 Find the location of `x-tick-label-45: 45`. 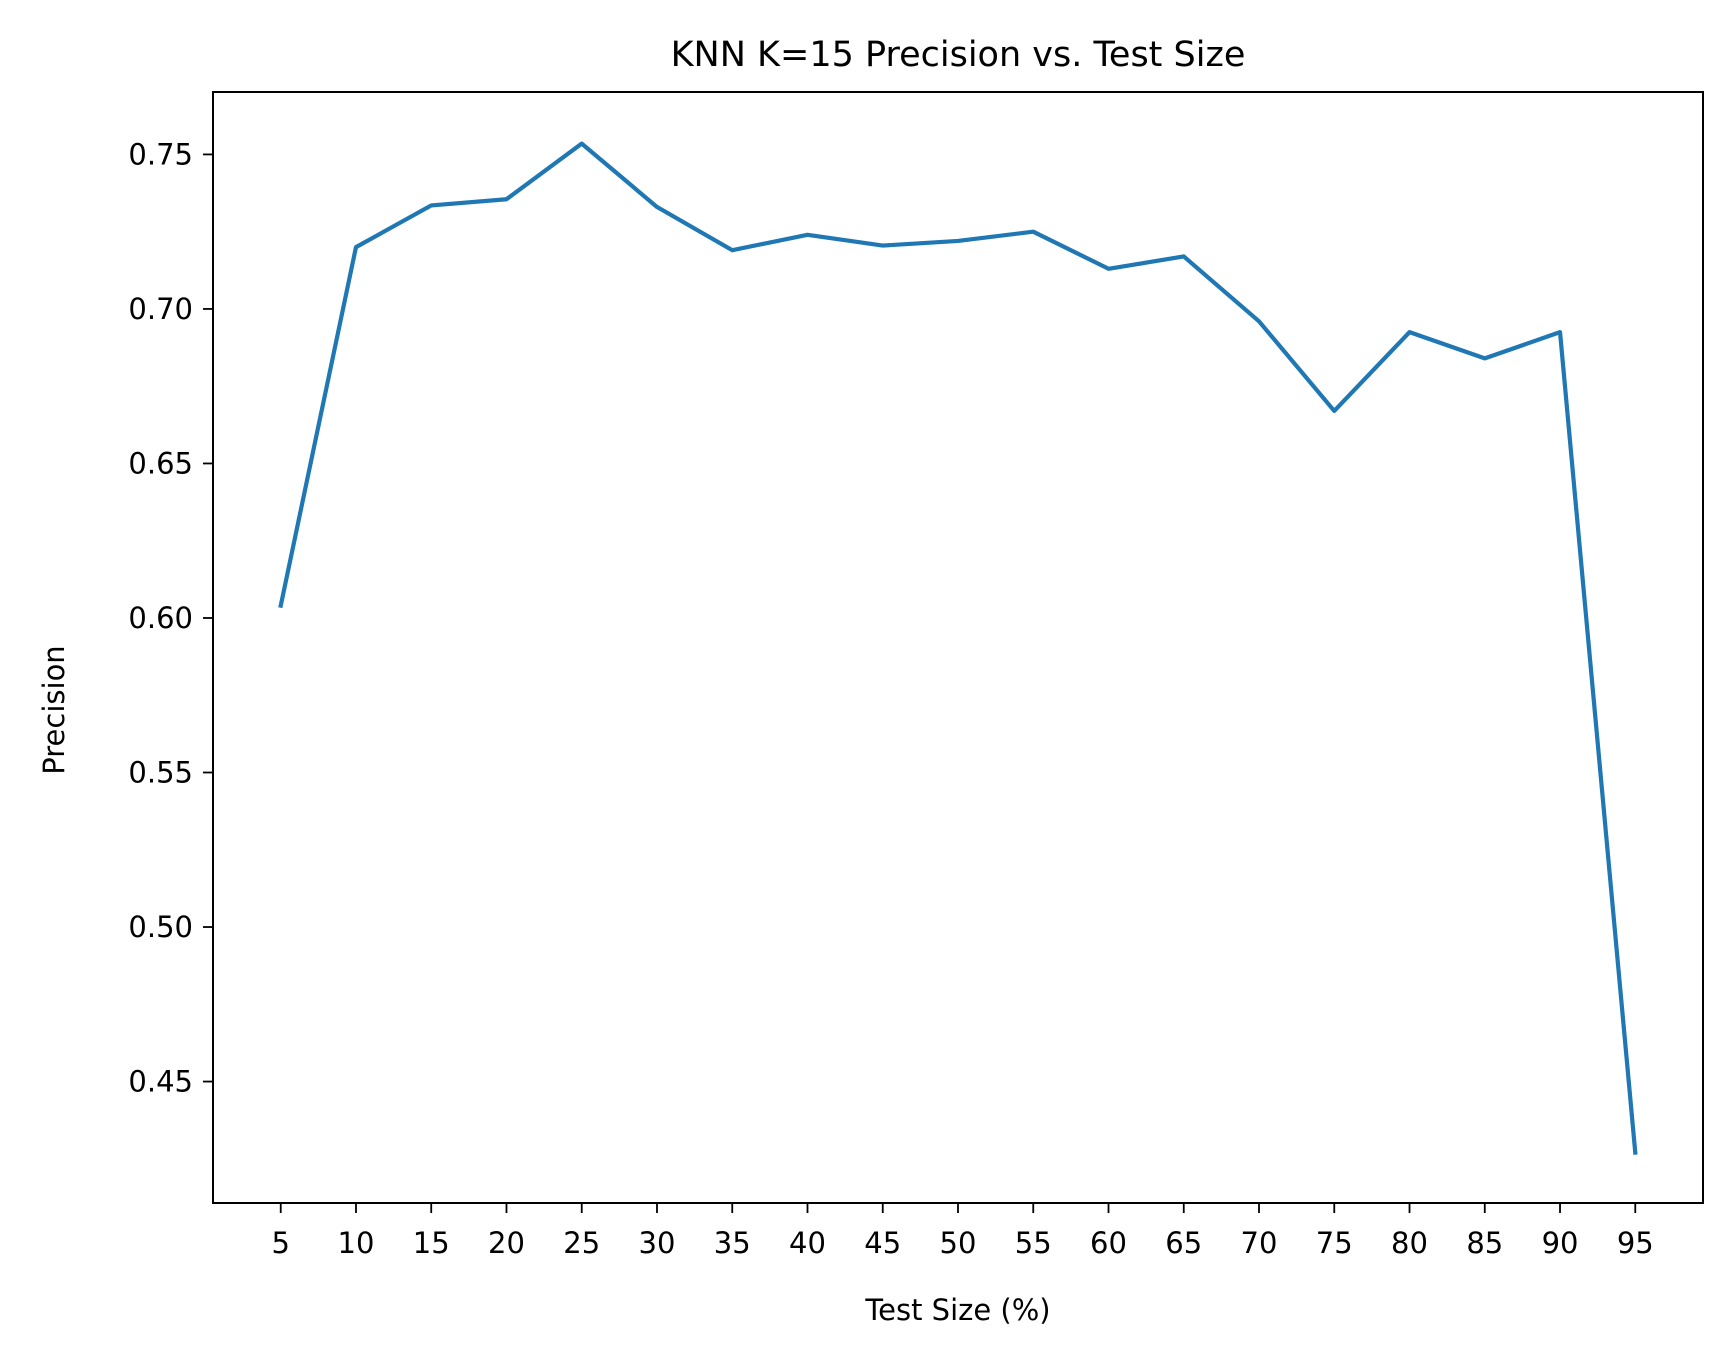

x-tick-label-45: 45 is located at coordinates (882, 1243).